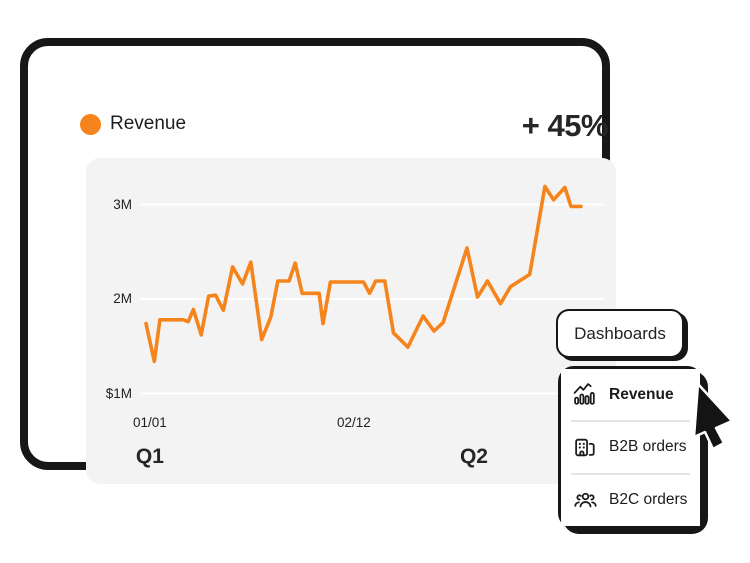 Image resolution: width=750 pixels, height=563 pixels. What do you see at coordinates (149, 456) in the screenshot?
I see `quarter-label: Q1` at bounding box center [149, 456].